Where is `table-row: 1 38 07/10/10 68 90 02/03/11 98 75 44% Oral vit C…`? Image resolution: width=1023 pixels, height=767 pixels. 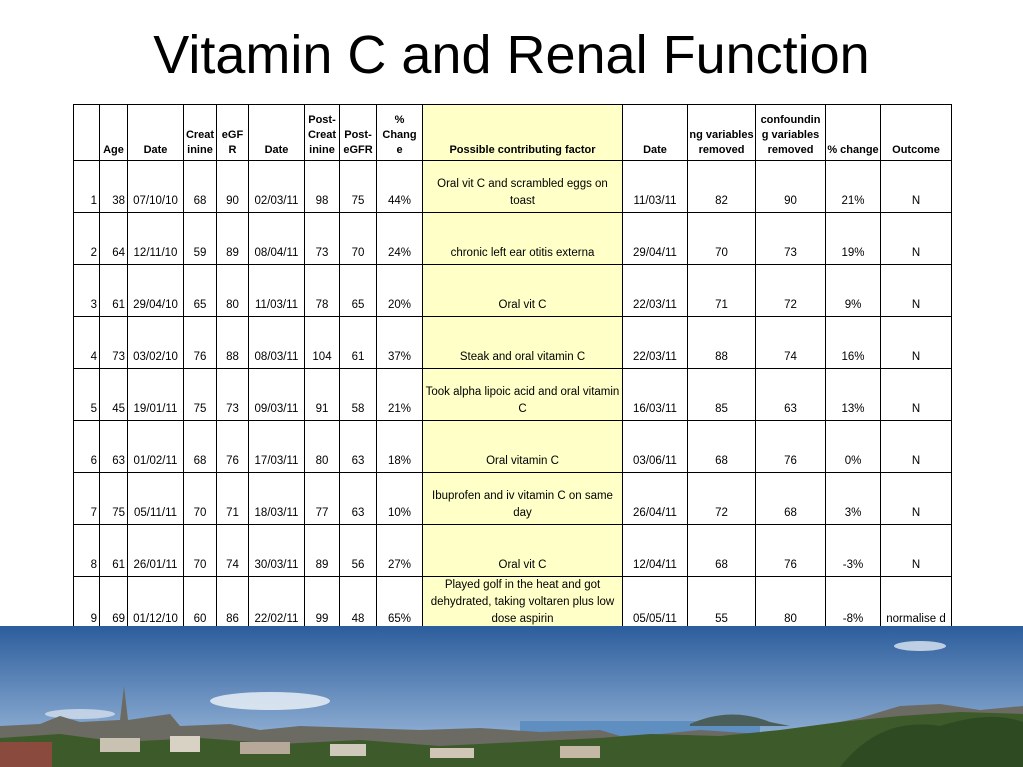
table-row: 1 38 07/10/10 68 90 02/03/11 98 75 44% Oral vit C… is located at coordinates (512, 186).